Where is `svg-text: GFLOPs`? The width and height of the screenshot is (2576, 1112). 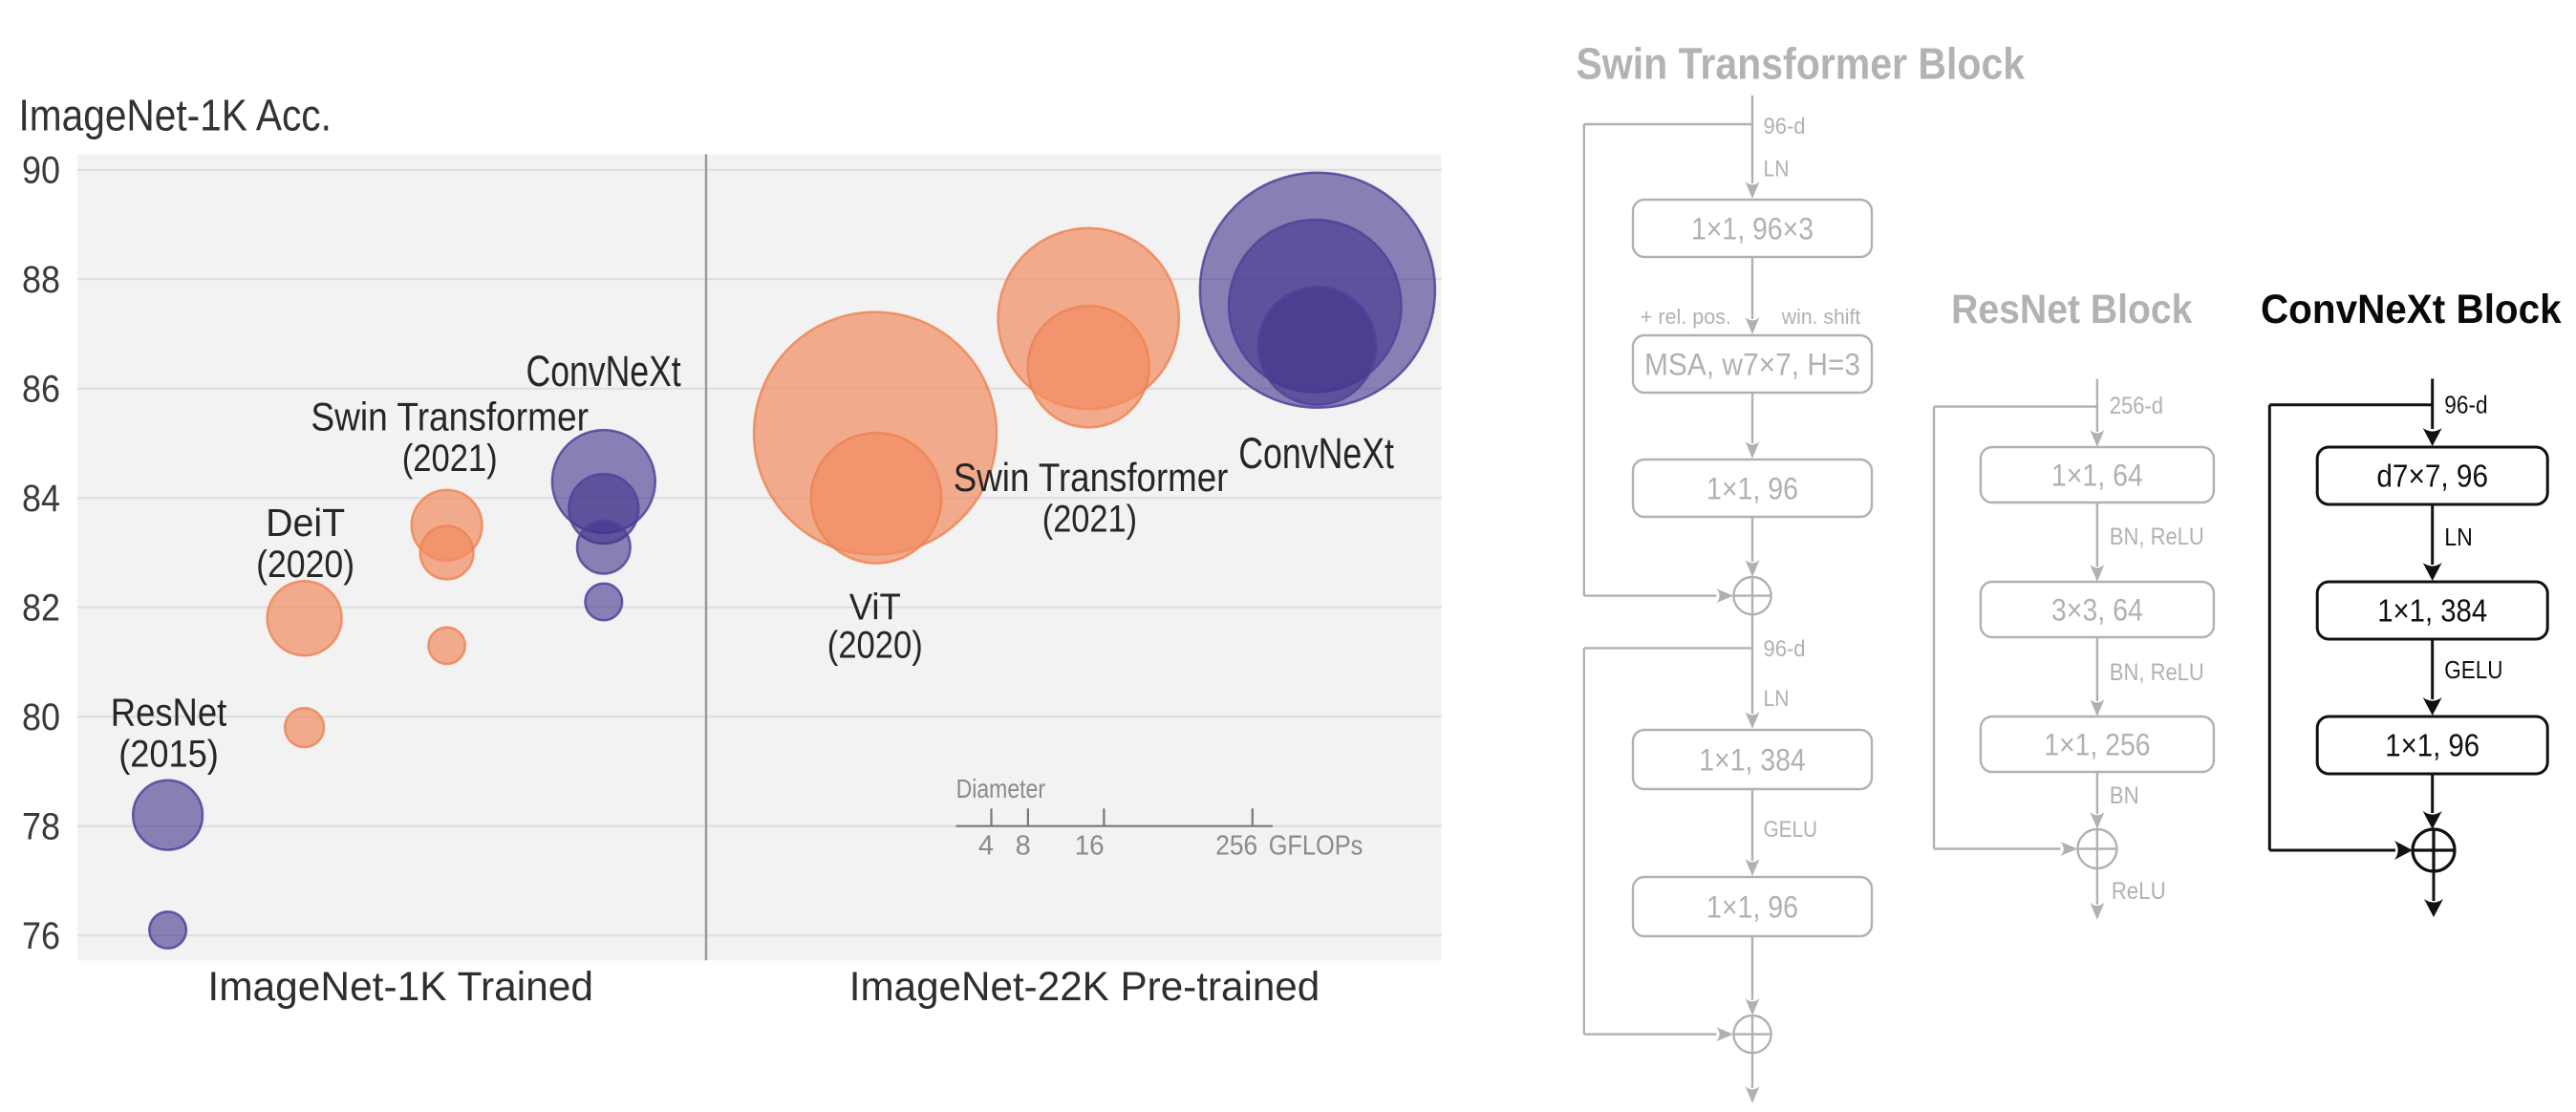 svg-text: GFLOPs is located at coordinates (1316, 846).